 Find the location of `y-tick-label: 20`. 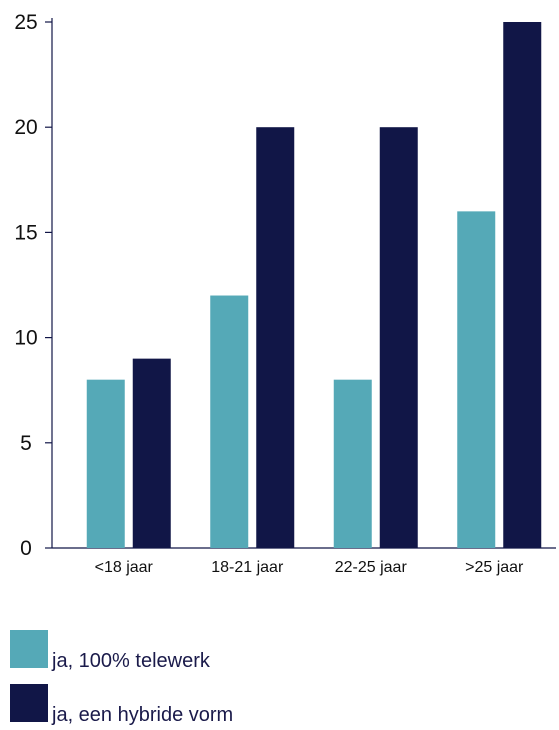

y-tick-label: 20 is located at coordinates (25, 127).